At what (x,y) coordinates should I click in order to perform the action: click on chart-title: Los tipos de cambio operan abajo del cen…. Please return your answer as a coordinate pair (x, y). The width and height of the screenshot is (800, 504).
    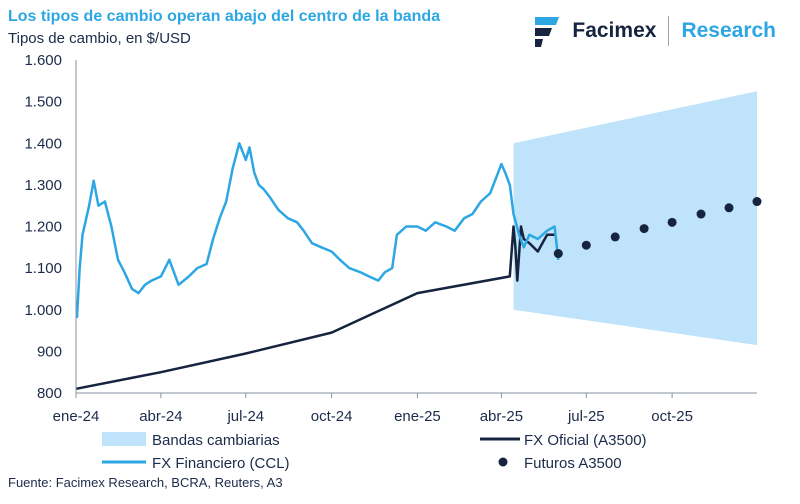
    Looking at the image, I should click on (224, 16).